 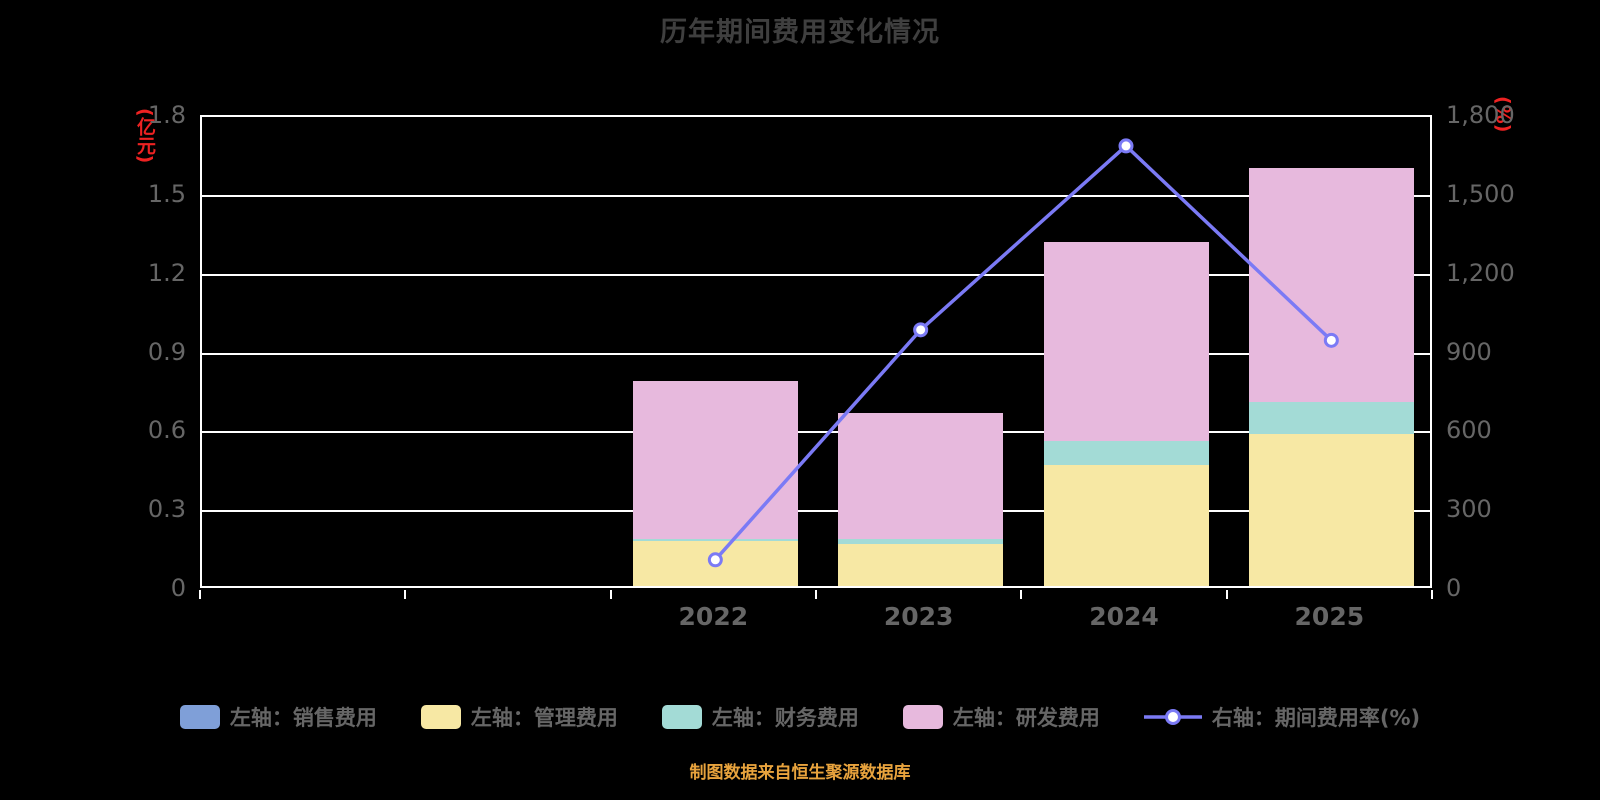 What do you see at coordinates (1329, 616) in the screenshot?
I see `x-axis-label: 2025` at bounding box center [1329, 616].